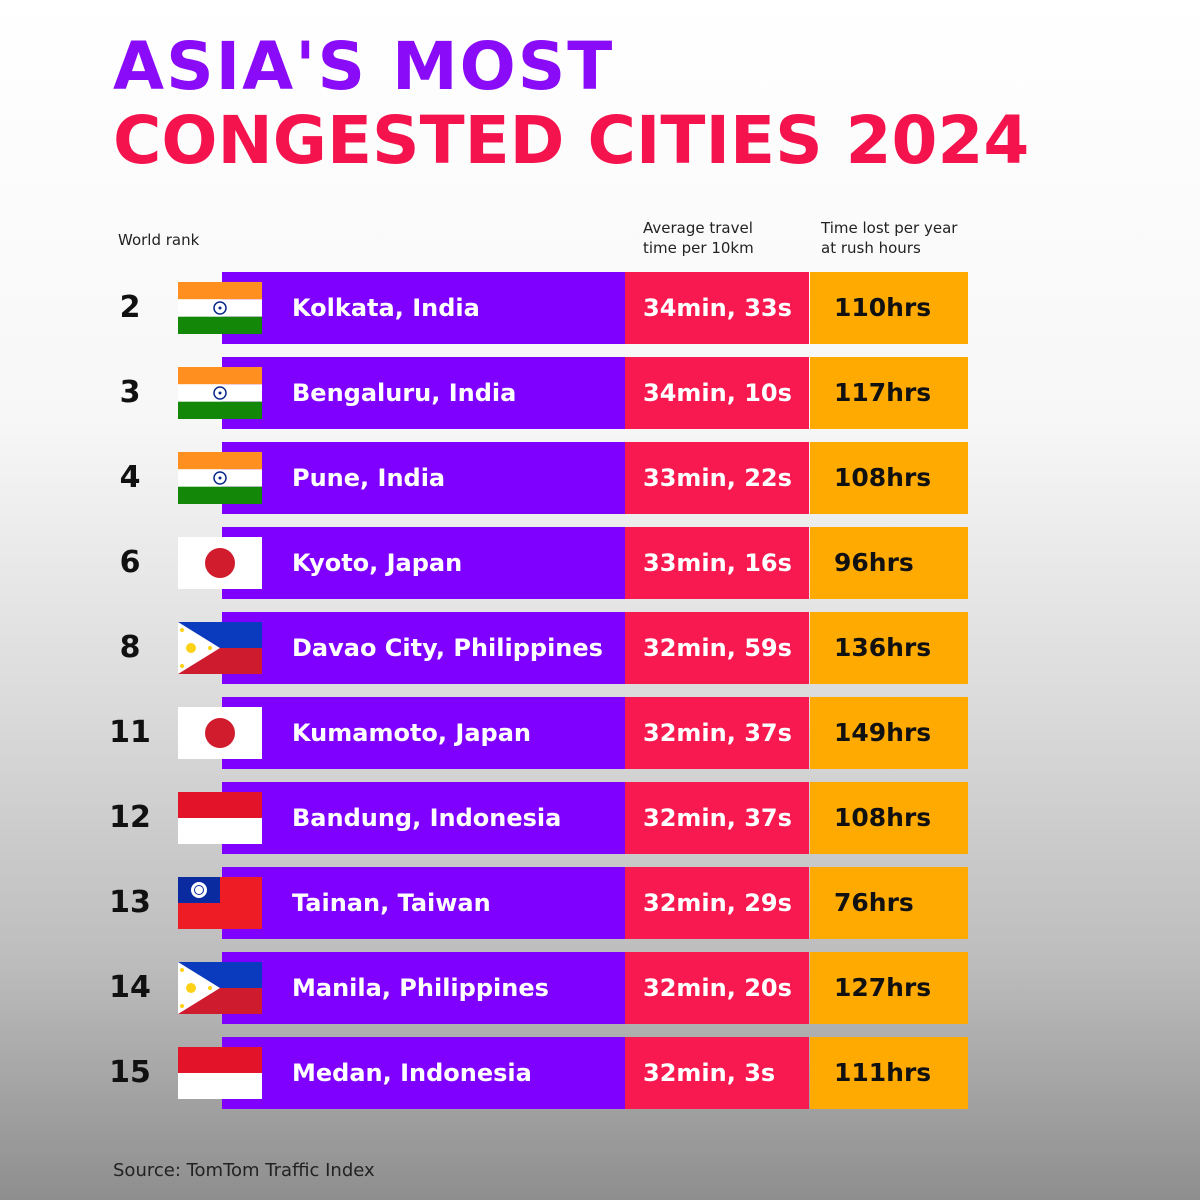 This screenshot has width=1200, height=1200. Describe the element at coordinates (364, 66) in the screenshot. I see `title-line1: ASIA'S MOST` at that location.